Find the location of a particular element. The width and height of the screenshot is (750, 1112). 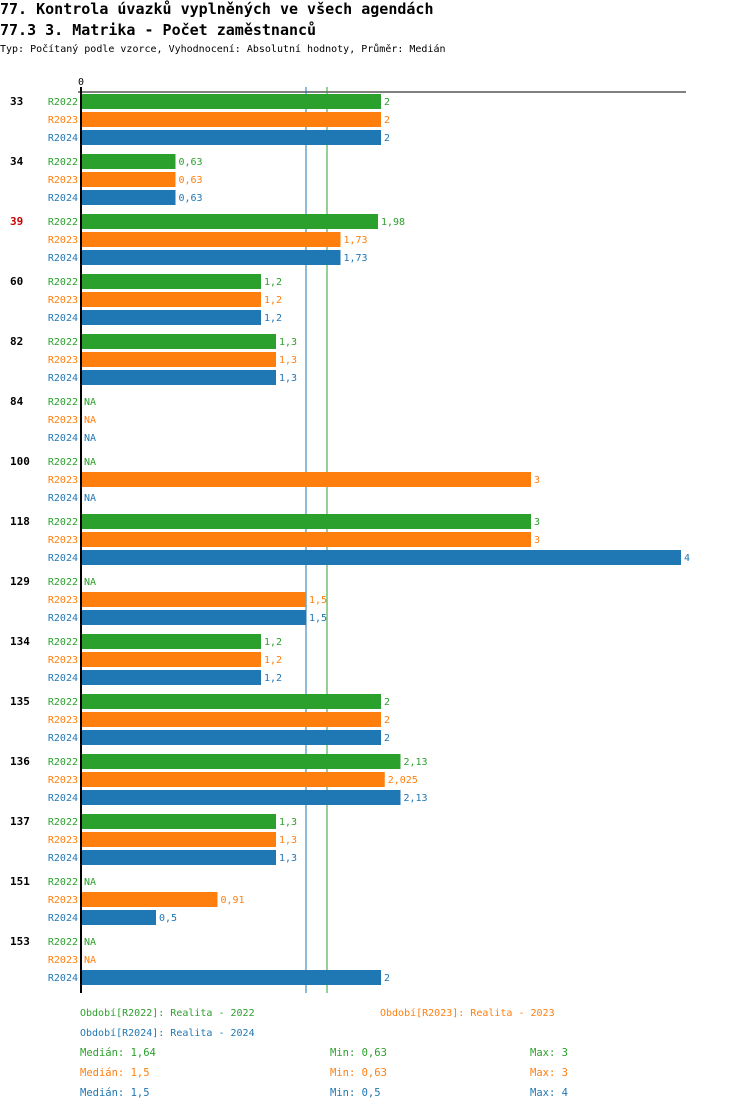

data-label: 2,025 is located at coordinates (403, 780).